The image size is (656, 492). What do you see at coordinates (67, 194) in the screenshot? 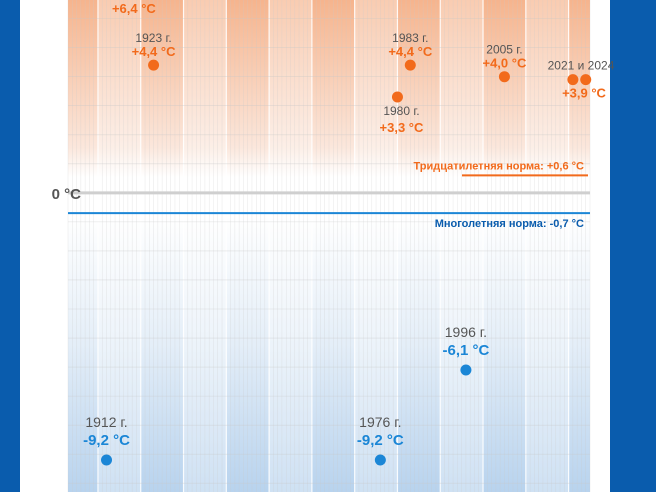
I see `zero-label: 0 °C` at bounding box center [67, 194].